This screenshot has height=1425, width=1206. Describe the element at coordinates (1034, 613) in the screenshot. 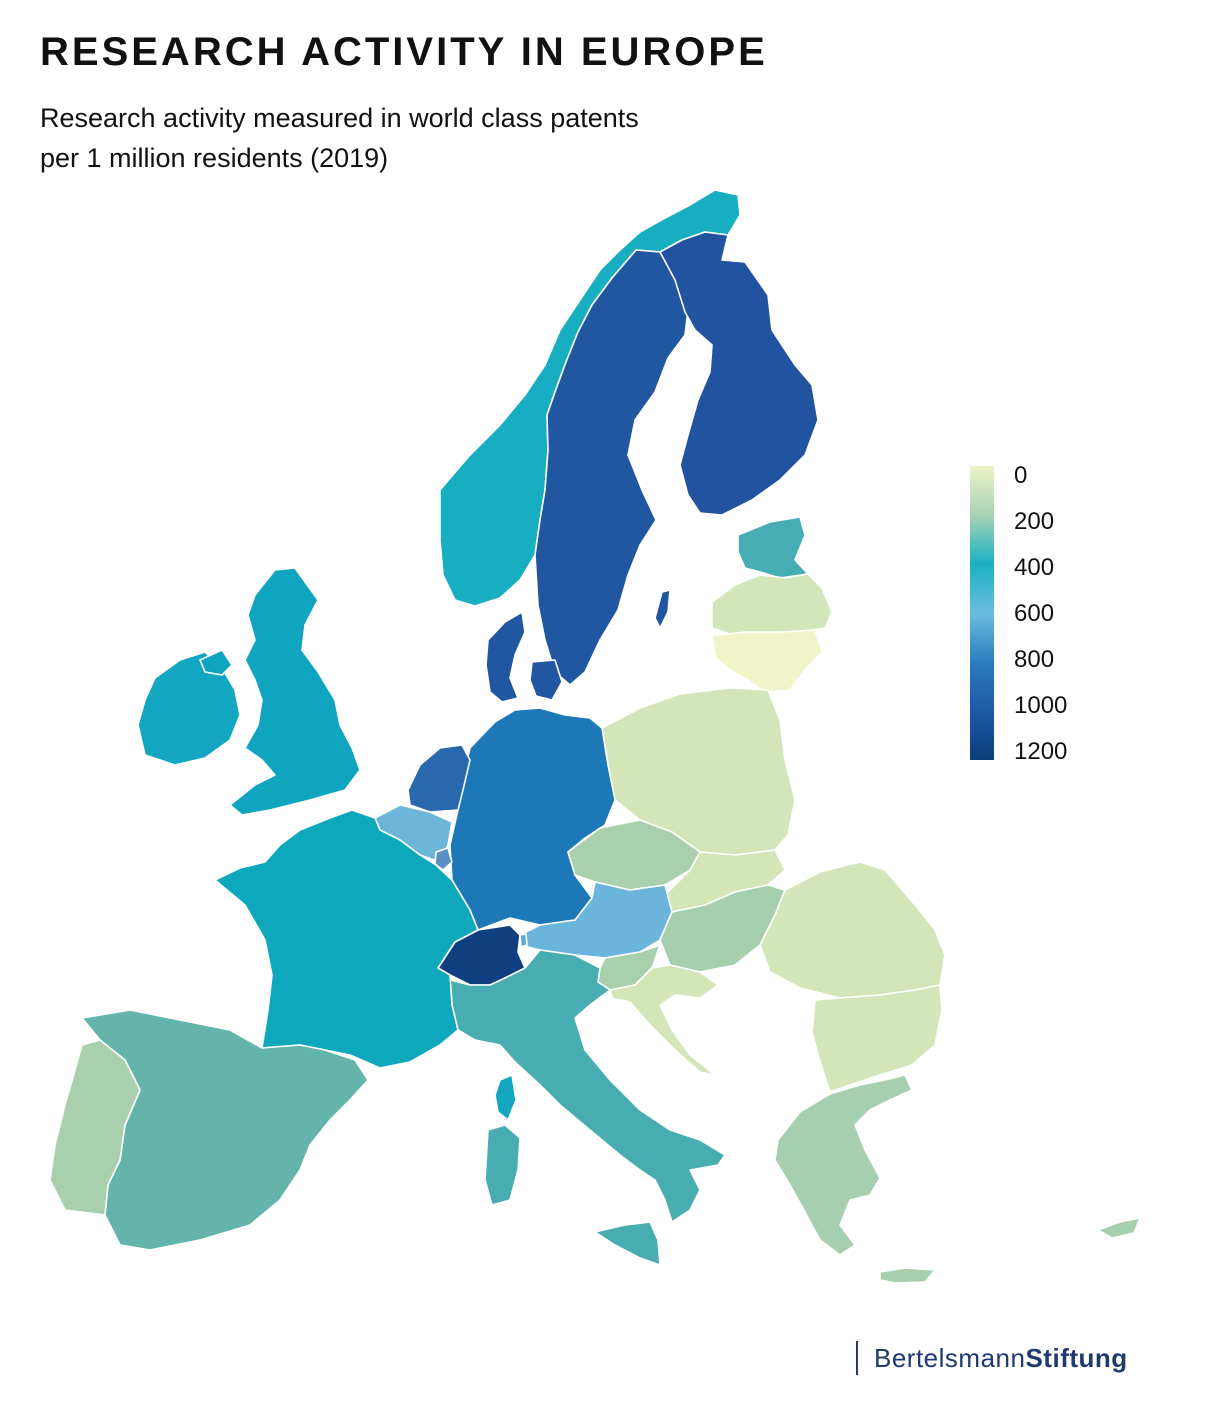

I see `legend-tick: 600` at that location.